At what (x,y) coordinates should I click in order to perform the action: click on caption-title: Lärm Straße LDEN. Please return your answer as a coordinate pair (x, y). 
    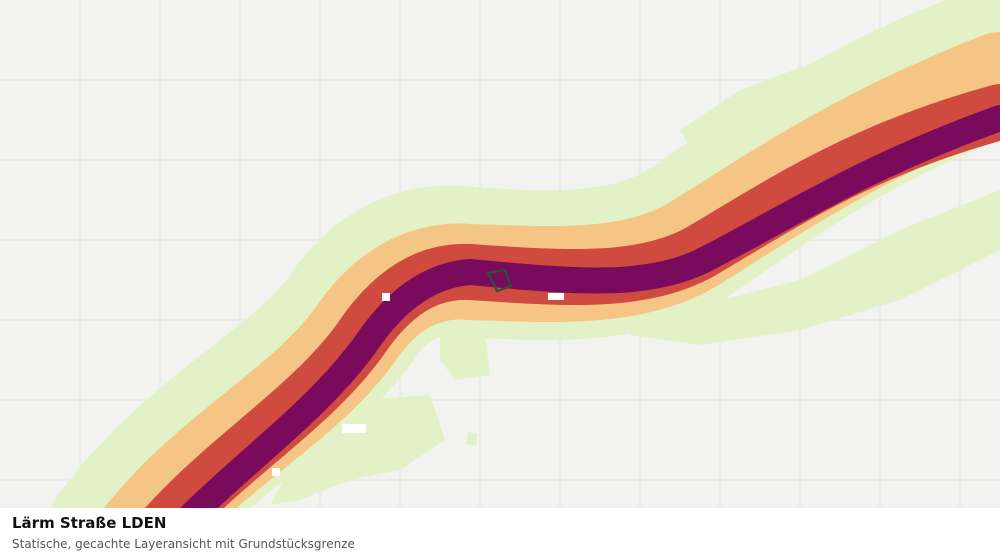
    Looking at the image, I should click on (89, 523).